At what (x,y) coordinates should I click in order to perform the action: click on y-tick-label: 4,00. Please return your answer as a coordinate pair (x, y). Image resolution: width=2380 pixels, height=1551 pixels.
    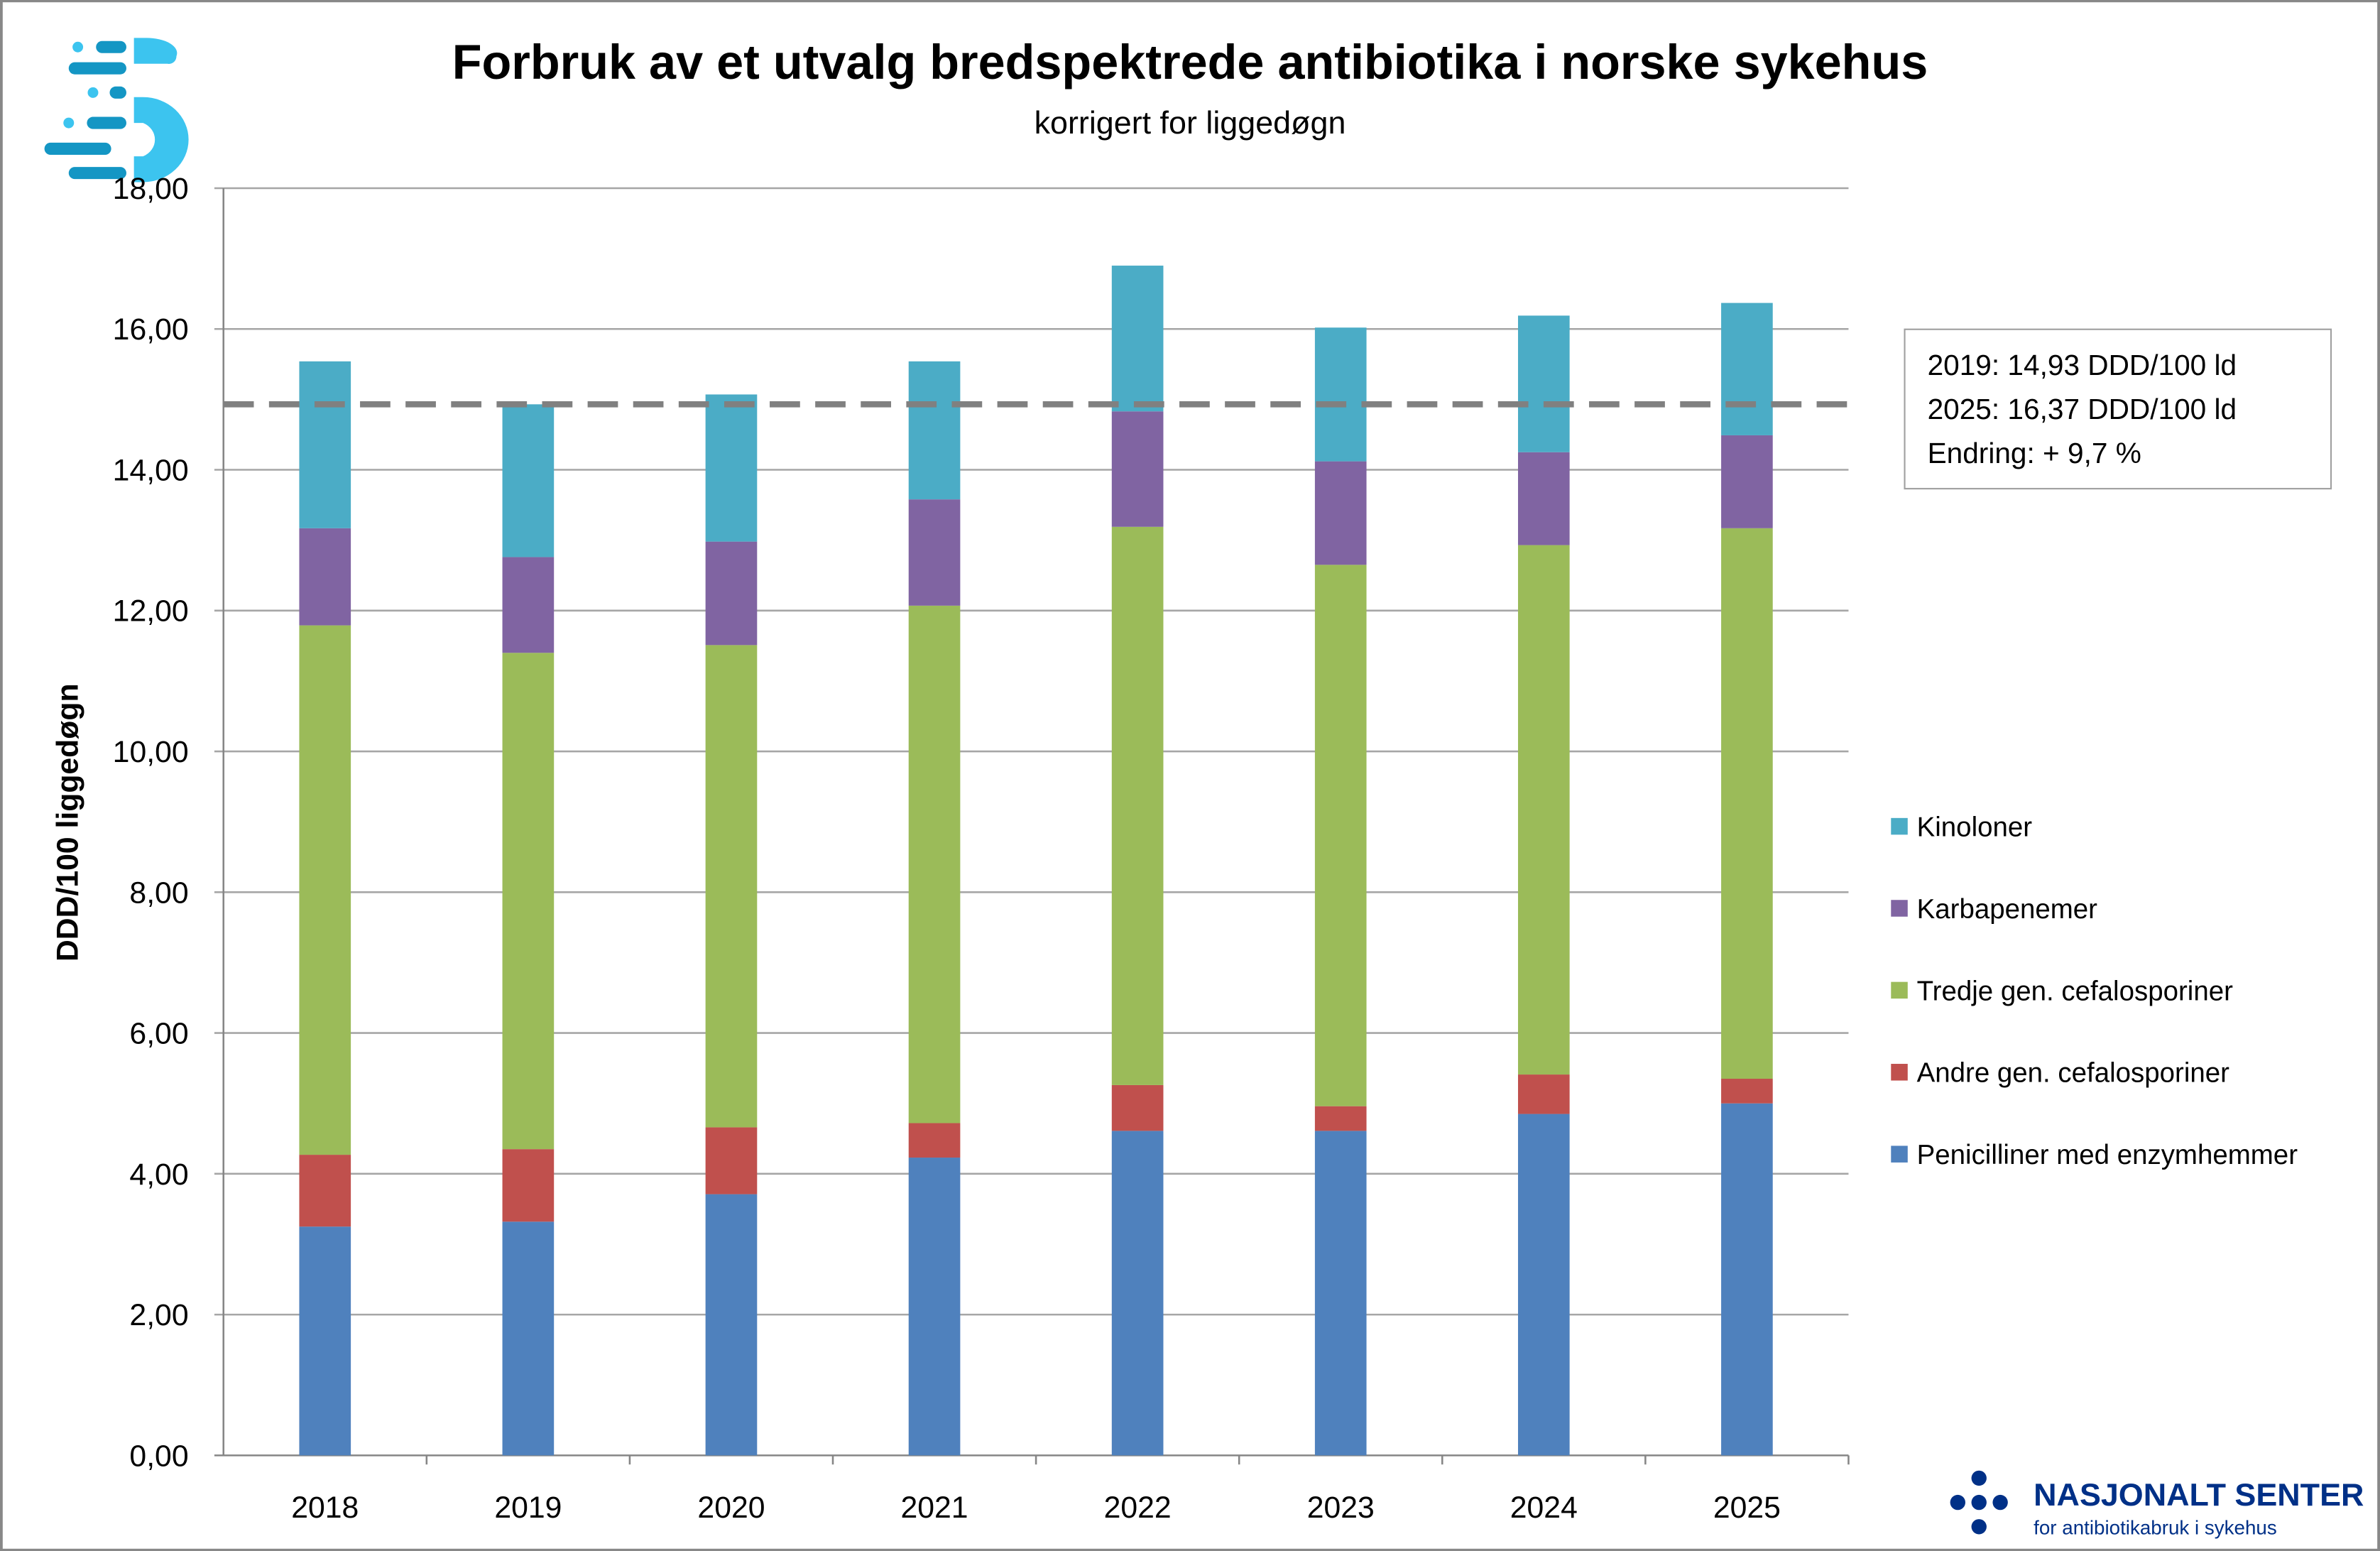
    Looking at the image, I should click on (159, 1175).